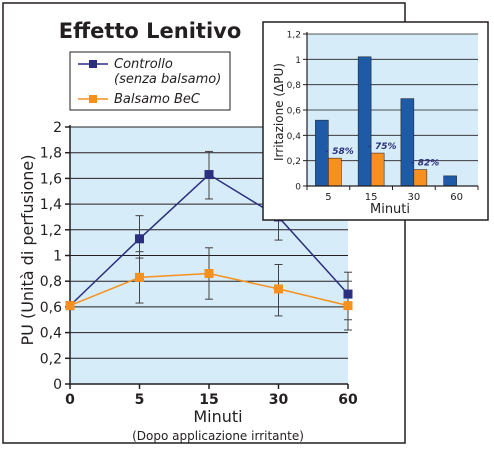 The height and width of the screenshot is (451, 494). What do you see at coordinates (339, 152) in the screenshot?
I see `inset-reduction-label: - 58%` at bounding box center [339, 152].